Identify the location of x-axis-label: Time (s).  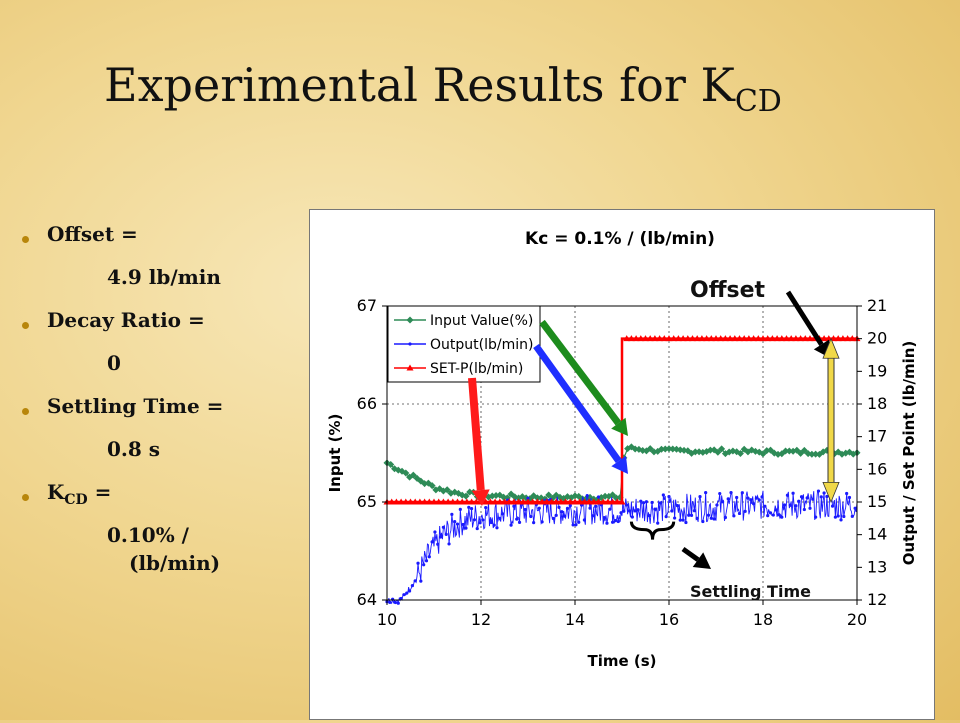
(621, 661).